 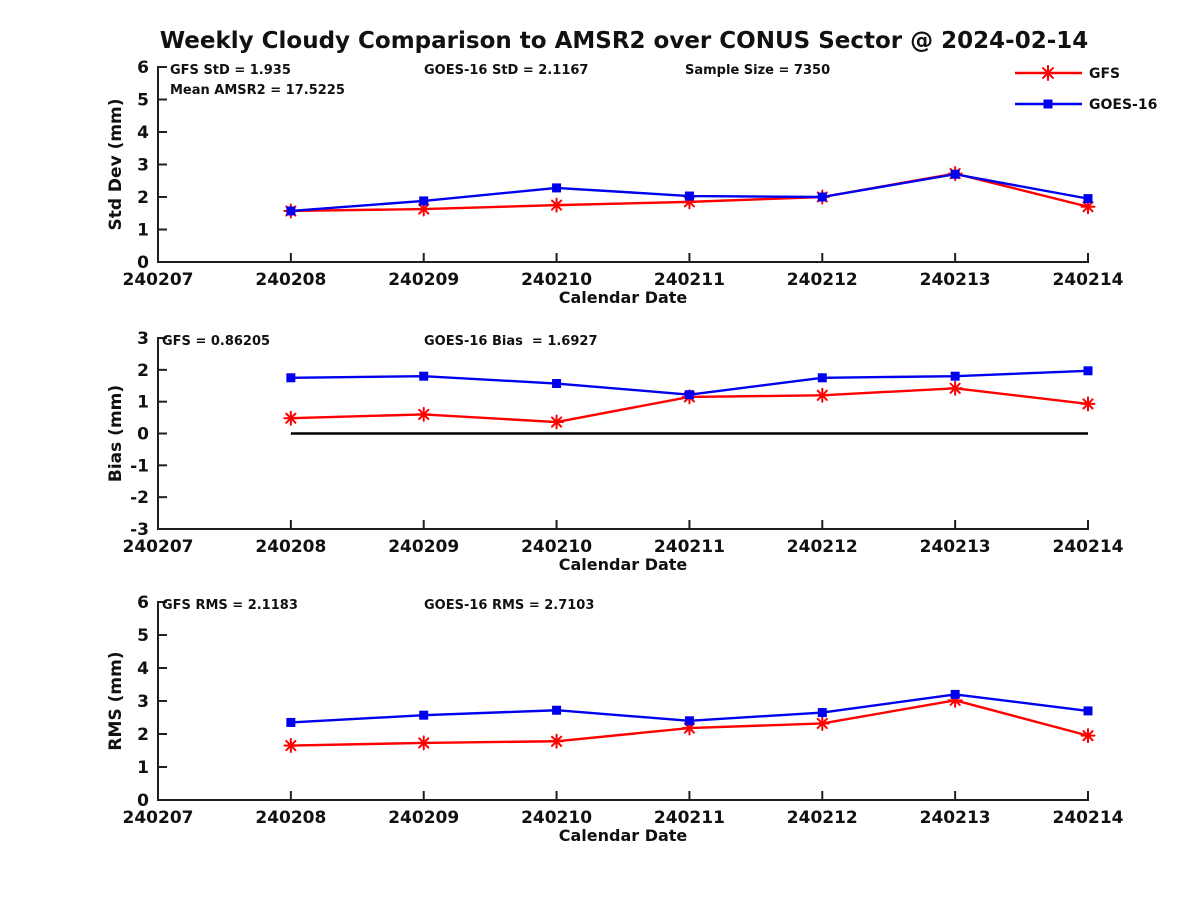 What do you see at coordinates (143, 339) in the screenshot?
I see `y-tick-label: 3` at bounding box center [143, 339].